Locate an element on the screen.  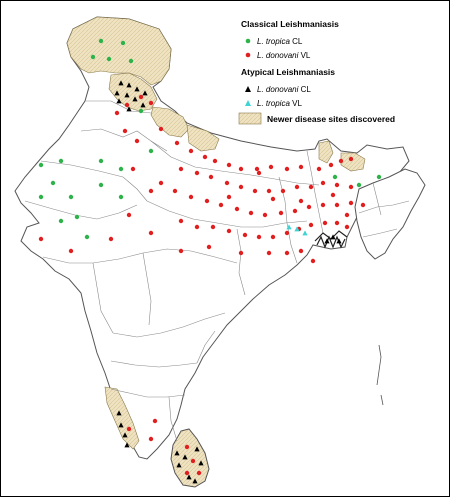
northeast-region is located at coordinates (390, 214).